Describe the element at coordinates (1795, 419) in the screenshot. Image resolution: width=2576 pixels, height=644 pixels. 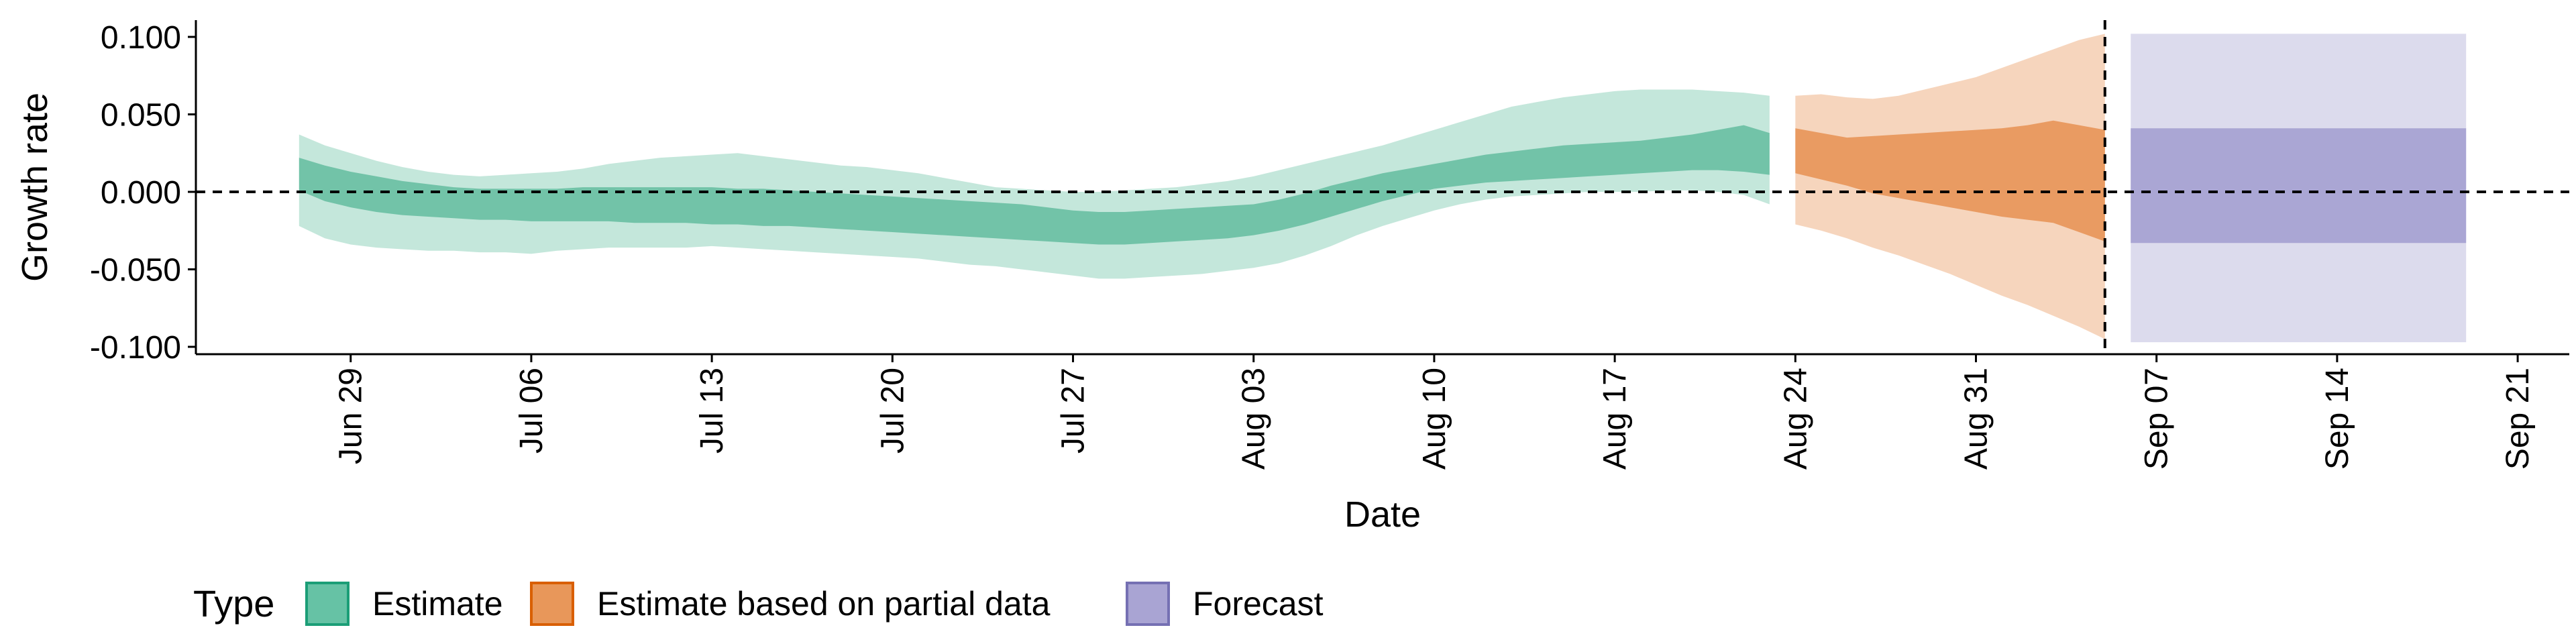
I see `x-tick-label: Aug 24` at that location.